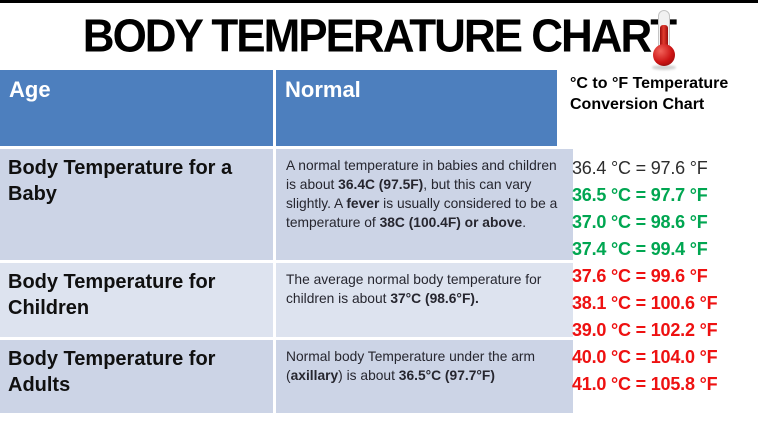 Image resolution: width=758 pixels, height=426 pixels. I want to click on thermometer-icon, so click(664, 40).